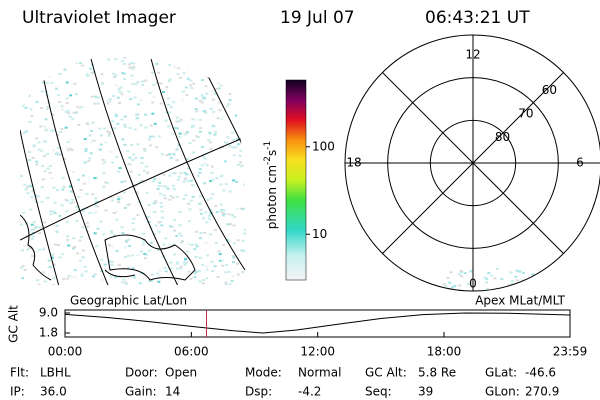 This screenshot has width=600, height=400. What do you see at coordinates (437, 373) in the screenshot?
I see `field-value: 5.8 Re` at bounding box center [437, 373].